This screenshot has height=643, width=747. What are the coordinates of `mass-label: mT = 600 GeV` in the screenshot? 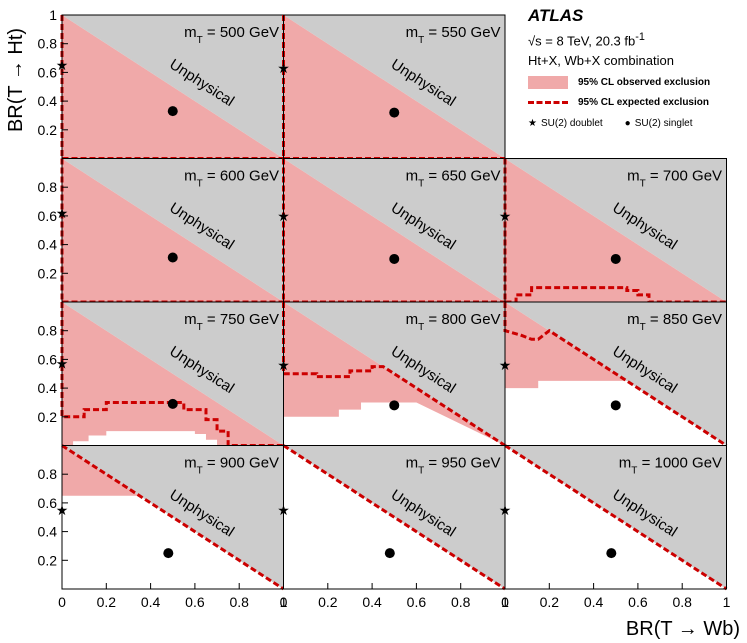 It's located at (231, 179).